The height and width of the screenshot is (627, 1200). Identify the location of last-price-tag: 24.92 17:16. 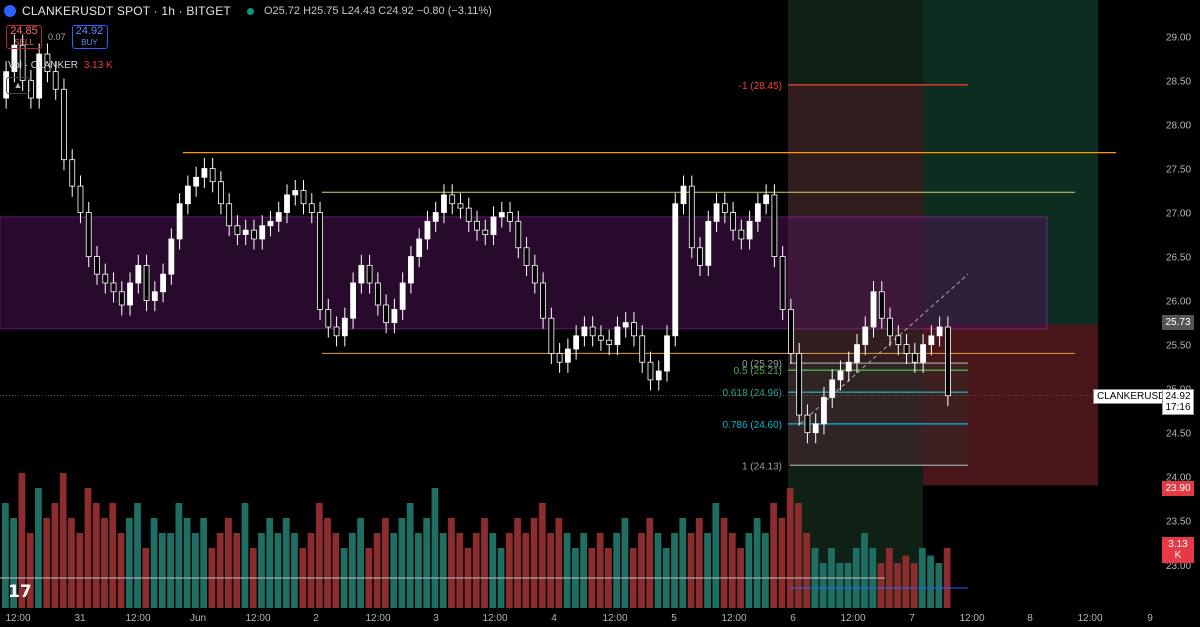
(1178, 402).